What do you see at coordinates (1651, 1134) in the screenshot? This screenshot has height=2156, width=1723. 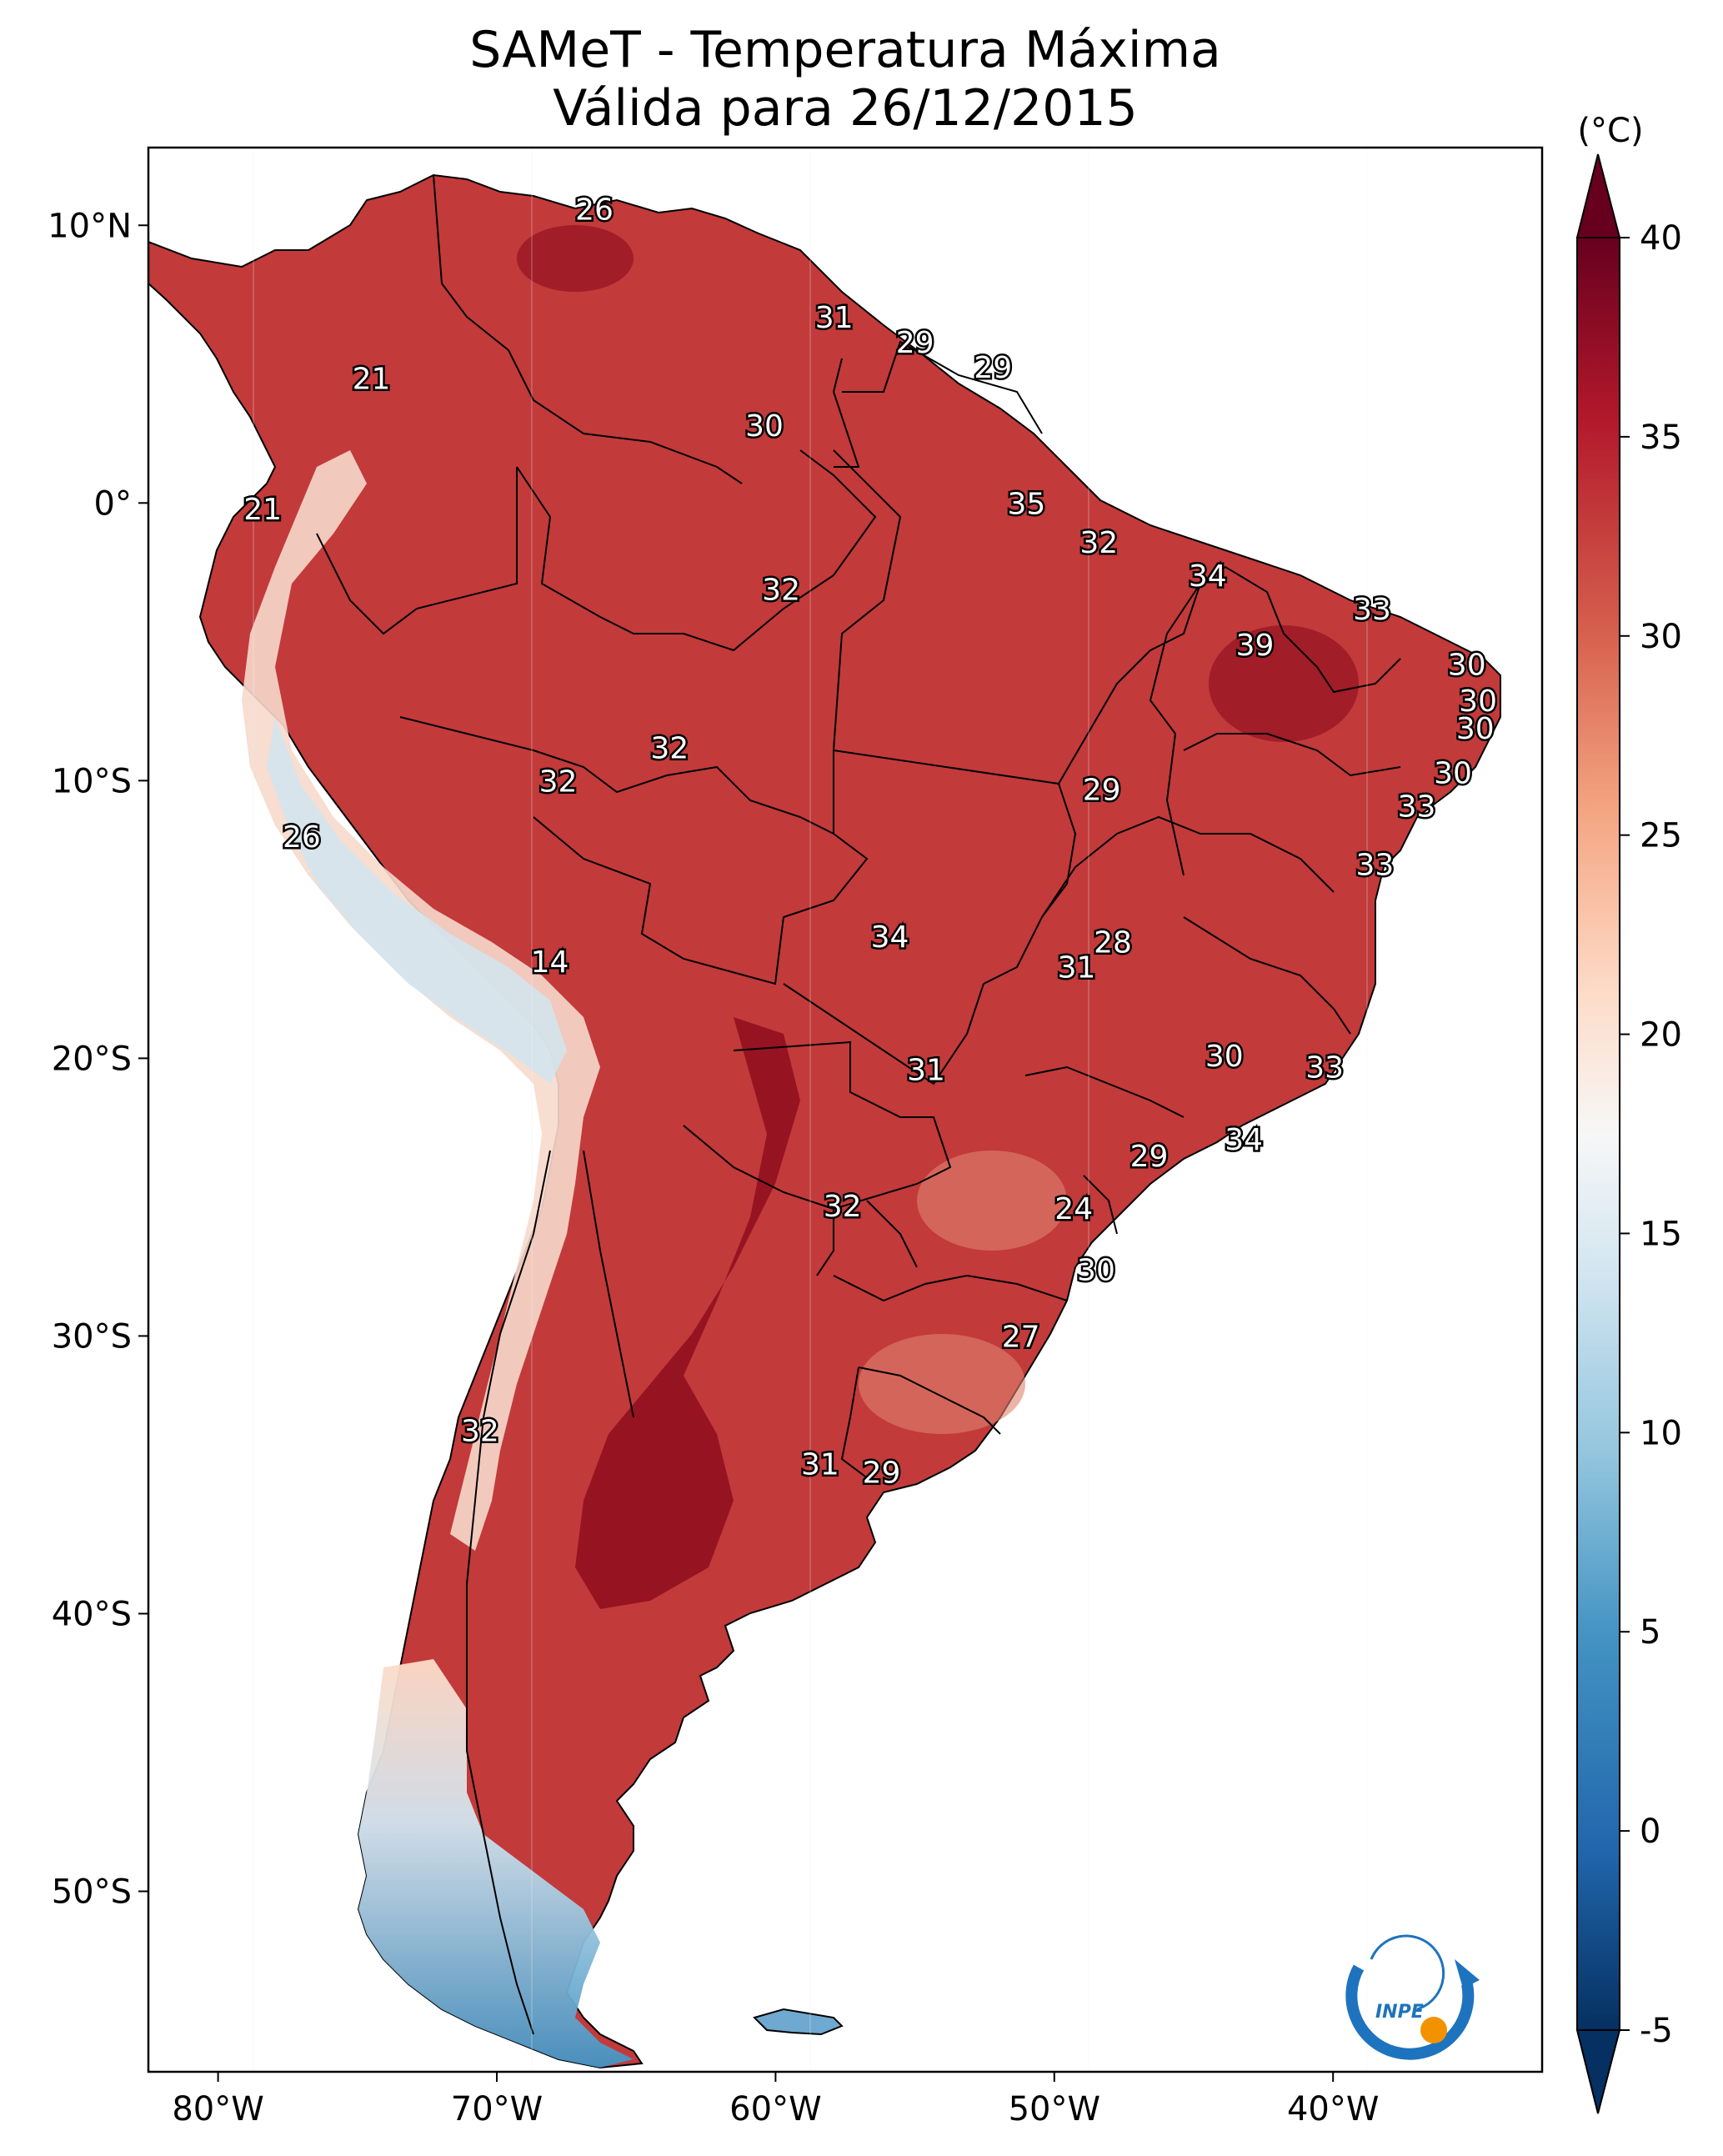 I see `colorbar-ticks: 40 35 30 25 20 15 10 5 0 -5` at bounding box center [1651, 1134].